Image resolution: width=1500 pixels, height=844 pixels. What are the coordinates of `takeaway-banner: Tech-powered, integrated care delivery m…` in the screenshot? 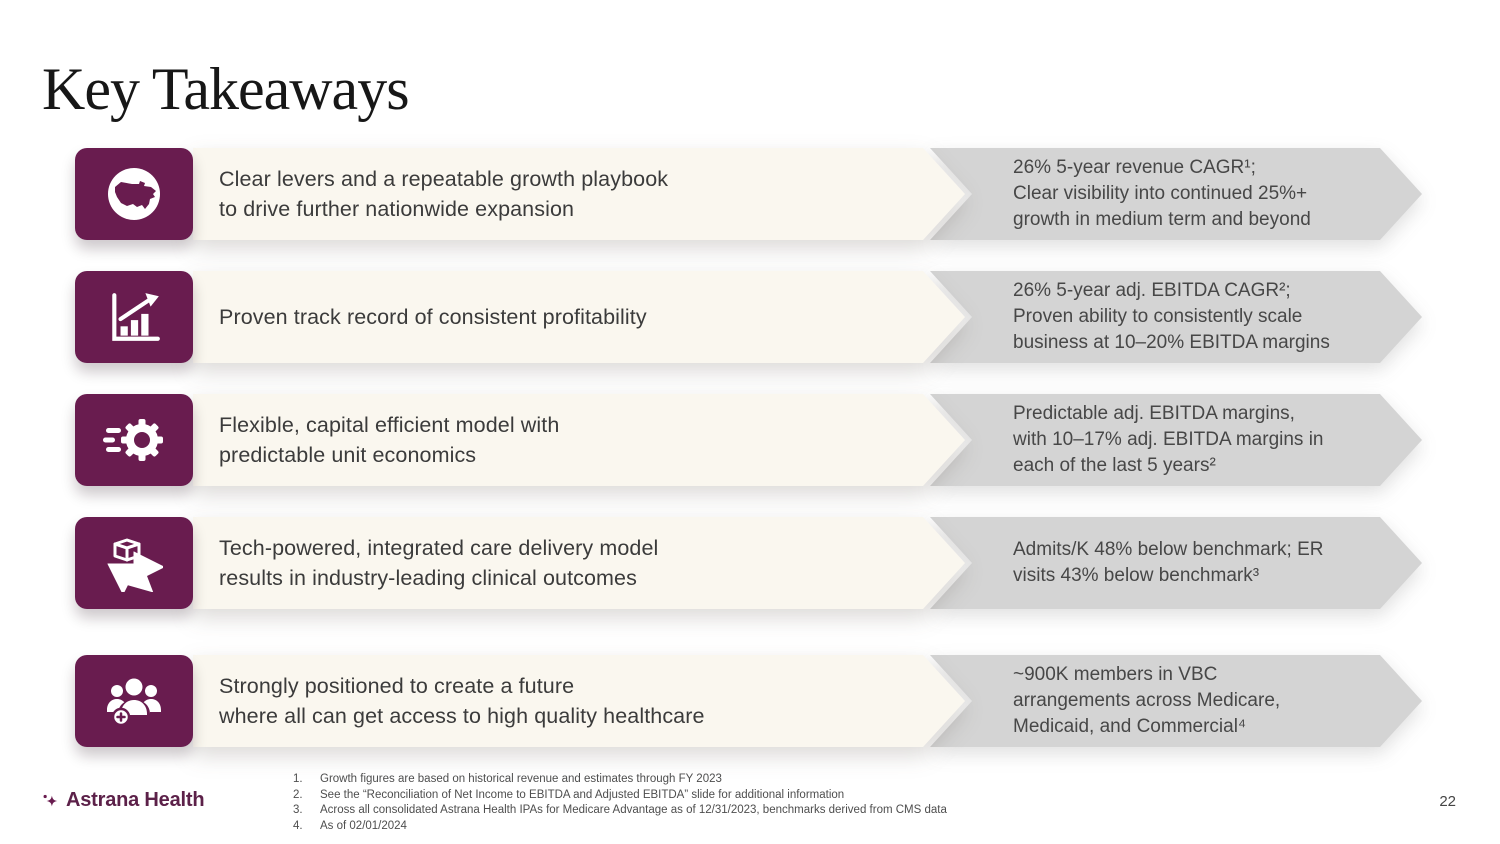 It's located at (579, 563).